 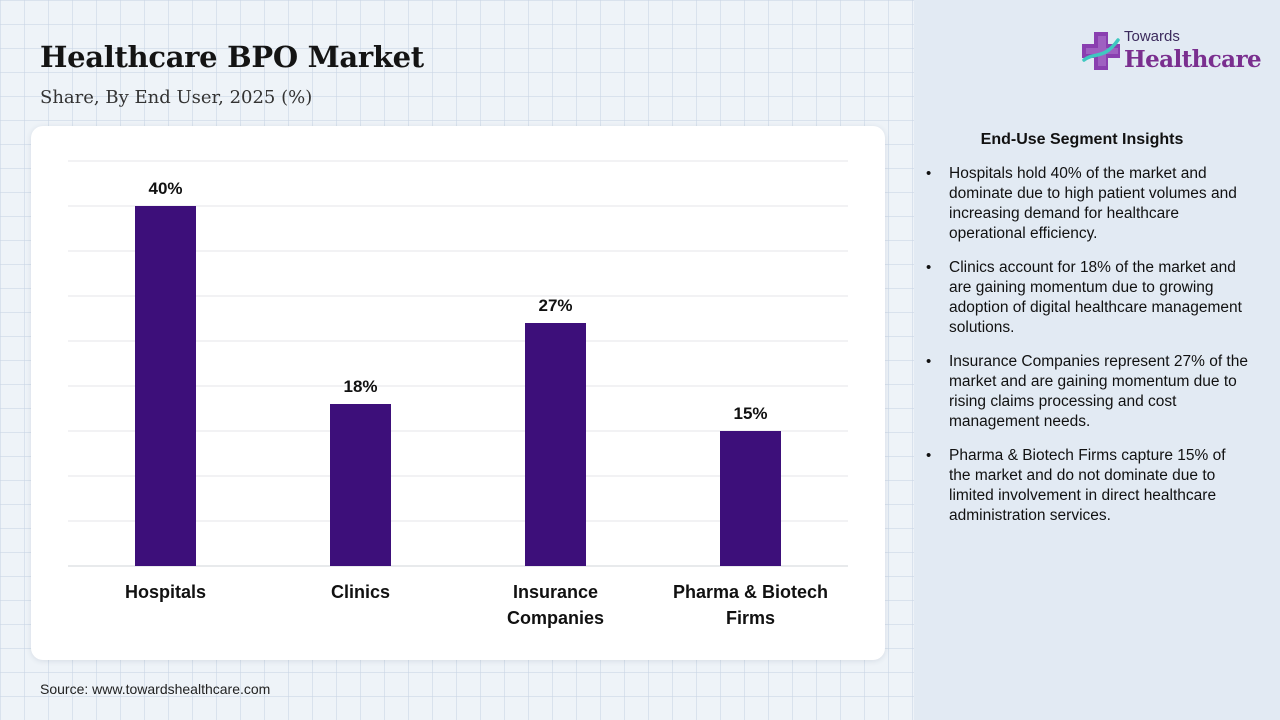 I want to click on medical-cross-icon, so click(x=1101, y=51).